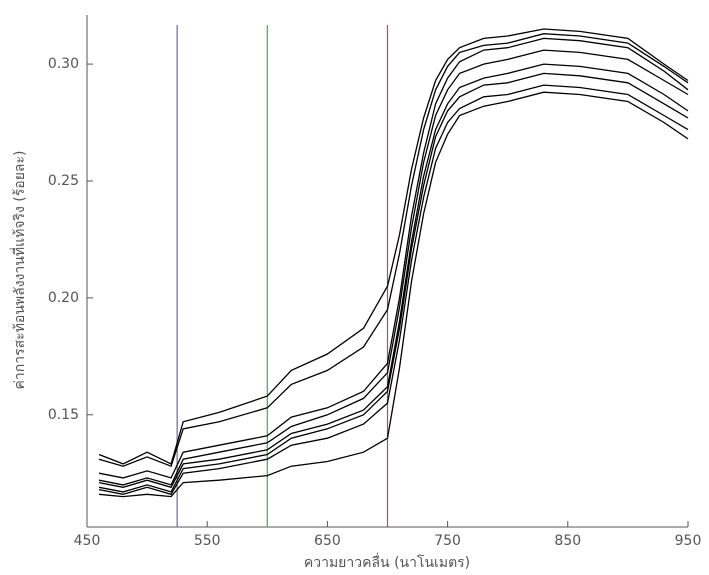  What do you see at coordinates (327, 541) in the screenshot?
I see `x-tick-label: 650` at bounding box center [327, 541].